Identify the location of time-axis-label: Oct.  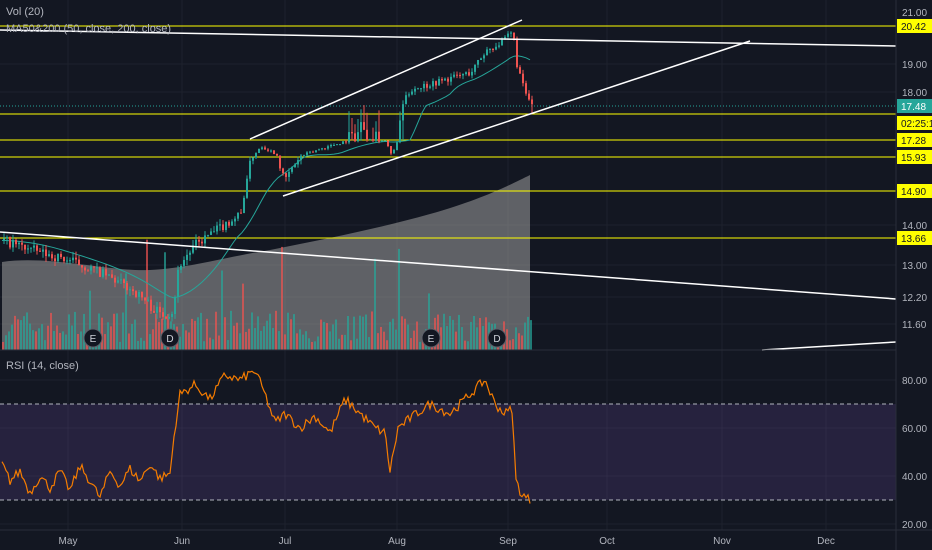
(607, 541).